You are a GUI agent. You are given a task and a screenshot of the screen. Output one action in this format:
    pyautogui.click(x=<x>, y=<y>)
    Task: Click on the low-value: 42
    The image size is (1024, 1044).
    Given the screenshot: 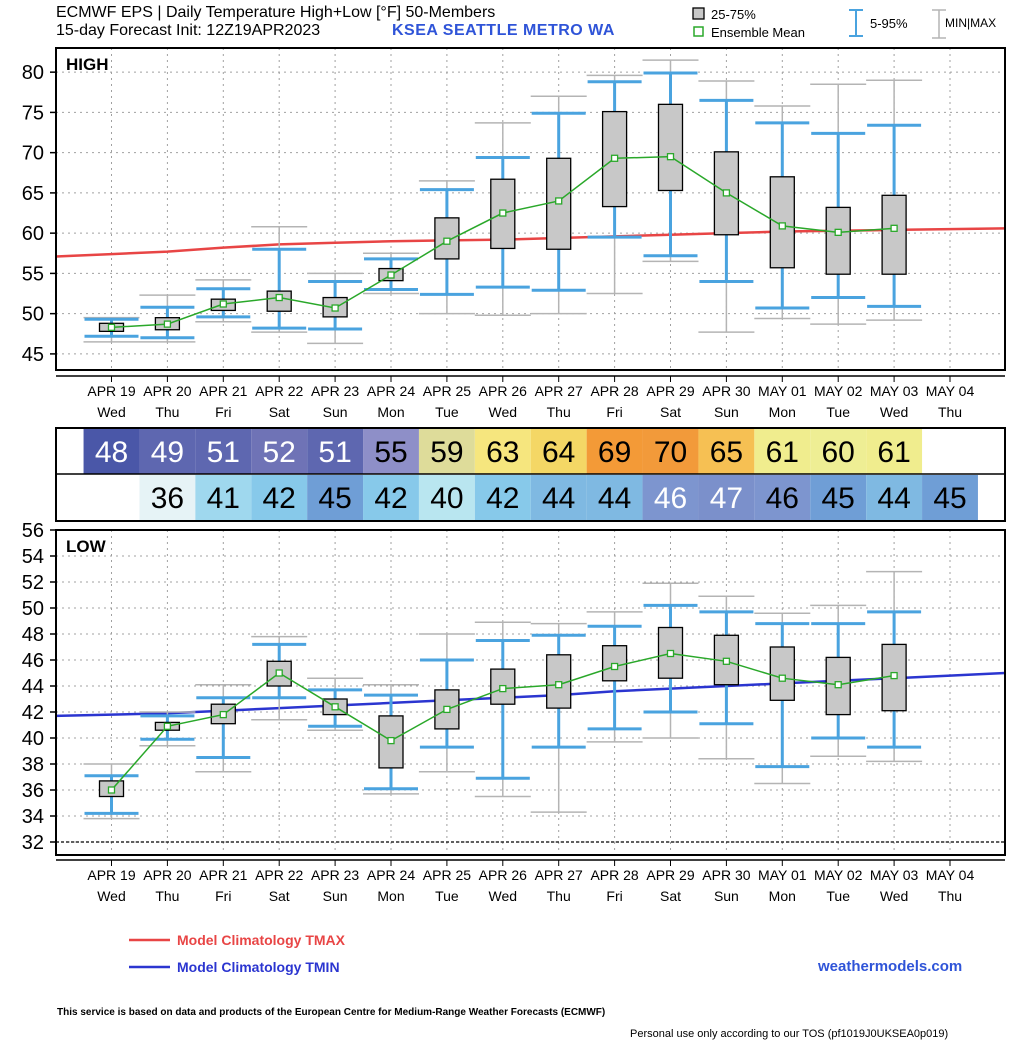 What is the action you would take?
    pyautogui.click(x=390, y=498)
    